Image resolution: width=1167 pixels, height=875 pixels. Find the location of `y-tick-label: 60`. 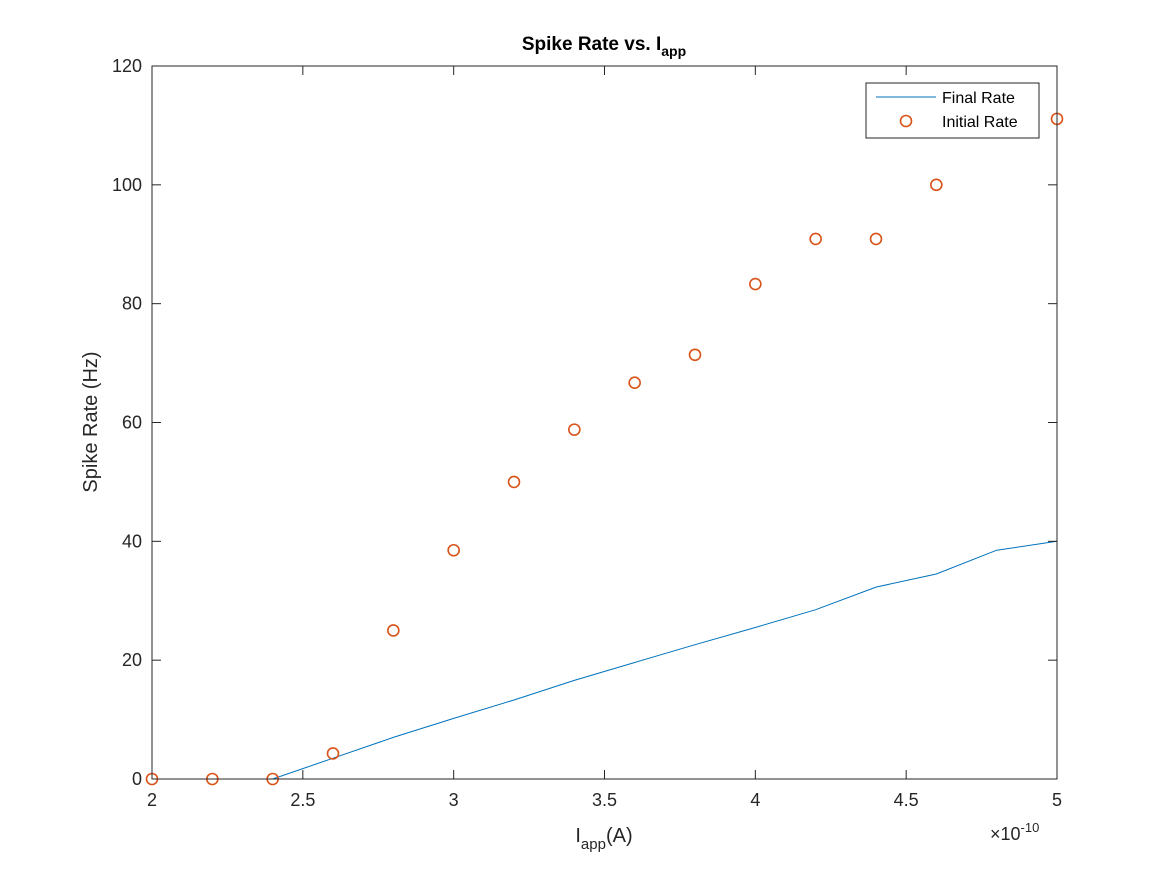

y-tick-label: 60 is located at coordinates (132, 423).